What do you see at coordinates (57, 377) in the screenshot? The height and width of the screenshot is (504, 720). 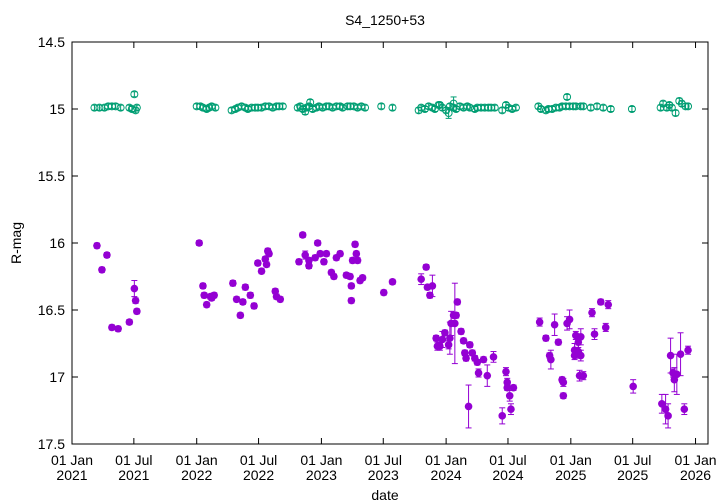 I see `y-tick-label: 17` at bounding box center [57, 377].